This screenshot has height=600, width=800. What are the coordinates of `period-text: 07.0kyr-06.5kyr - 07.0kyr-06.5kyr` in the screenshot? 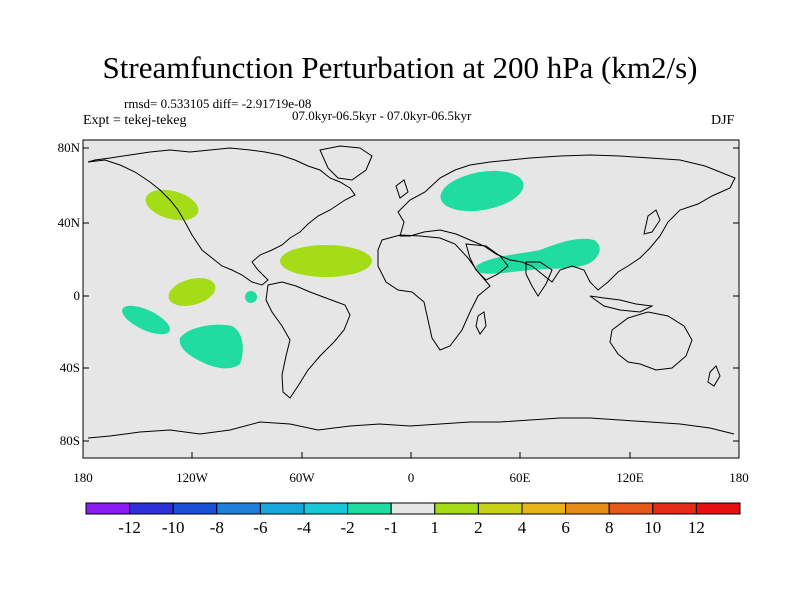 It's located at (382, 115).